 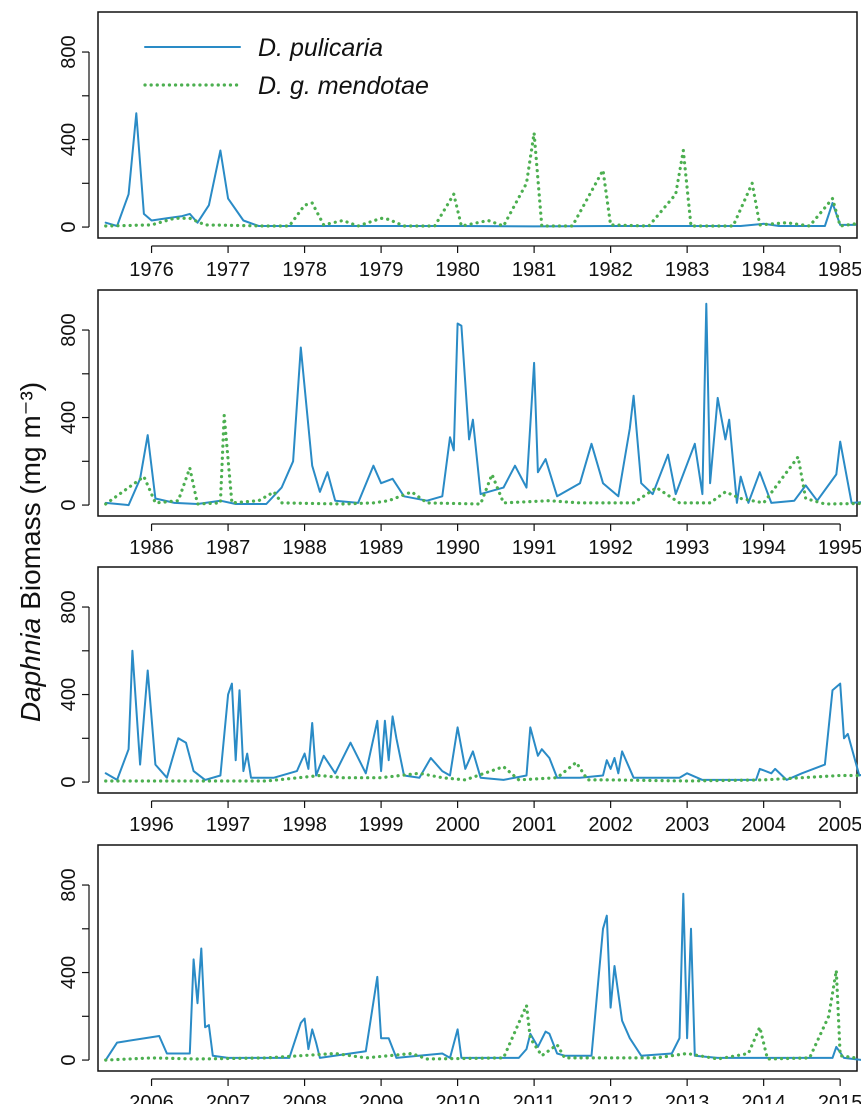 I want to click on x-tick-label: 1997, so click(x=228, y=825).